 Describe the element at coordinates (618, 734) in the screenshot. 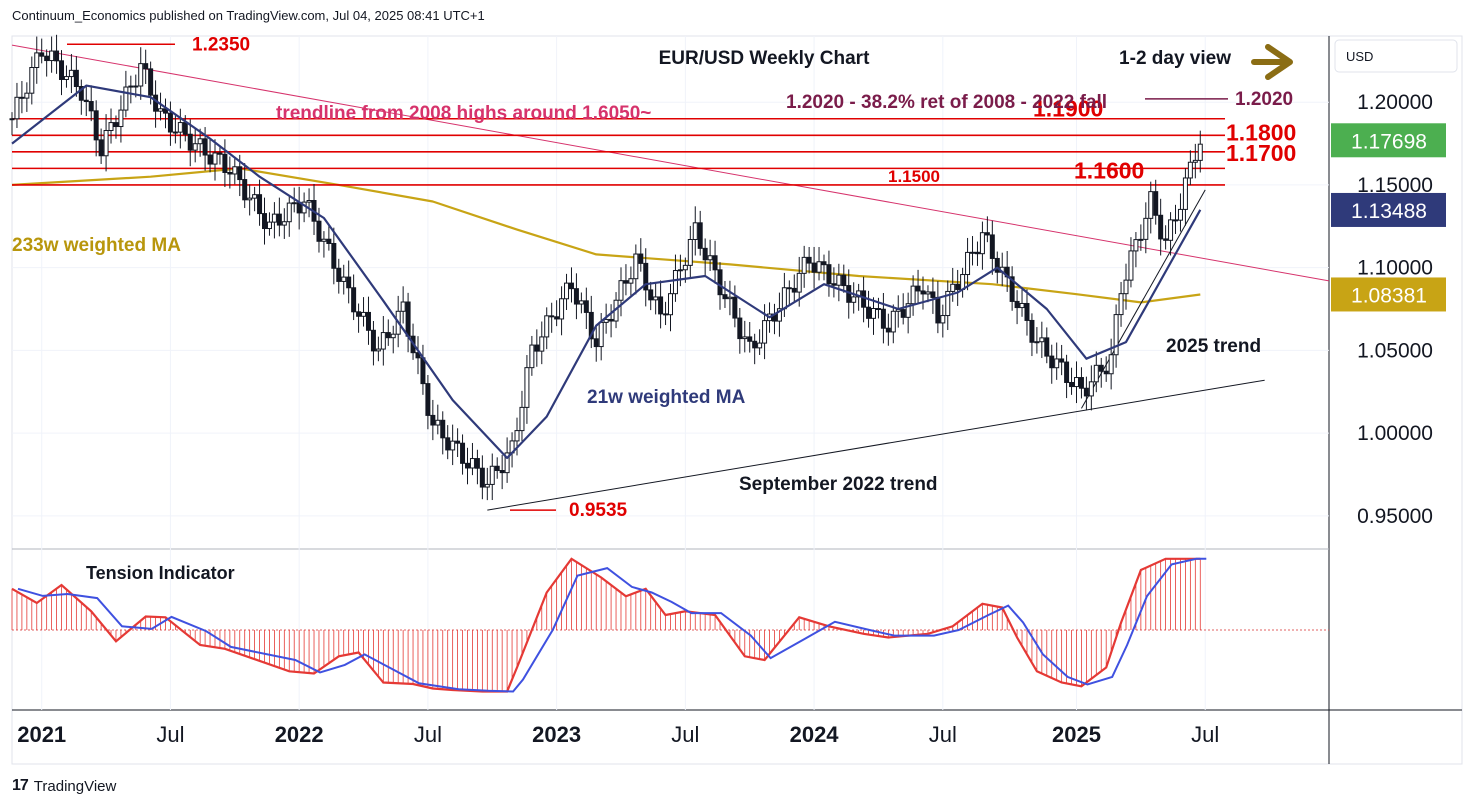

I see `time-axis: 2021 Jul 2022 Jul 2023 Jul 2024 Jul 2025 Jul` at that location.